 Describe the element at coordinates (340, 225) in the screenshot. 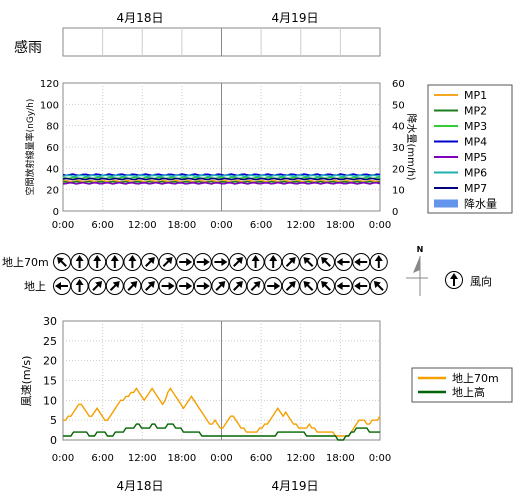

I see `panel1-xtick: 18:00` at that location.